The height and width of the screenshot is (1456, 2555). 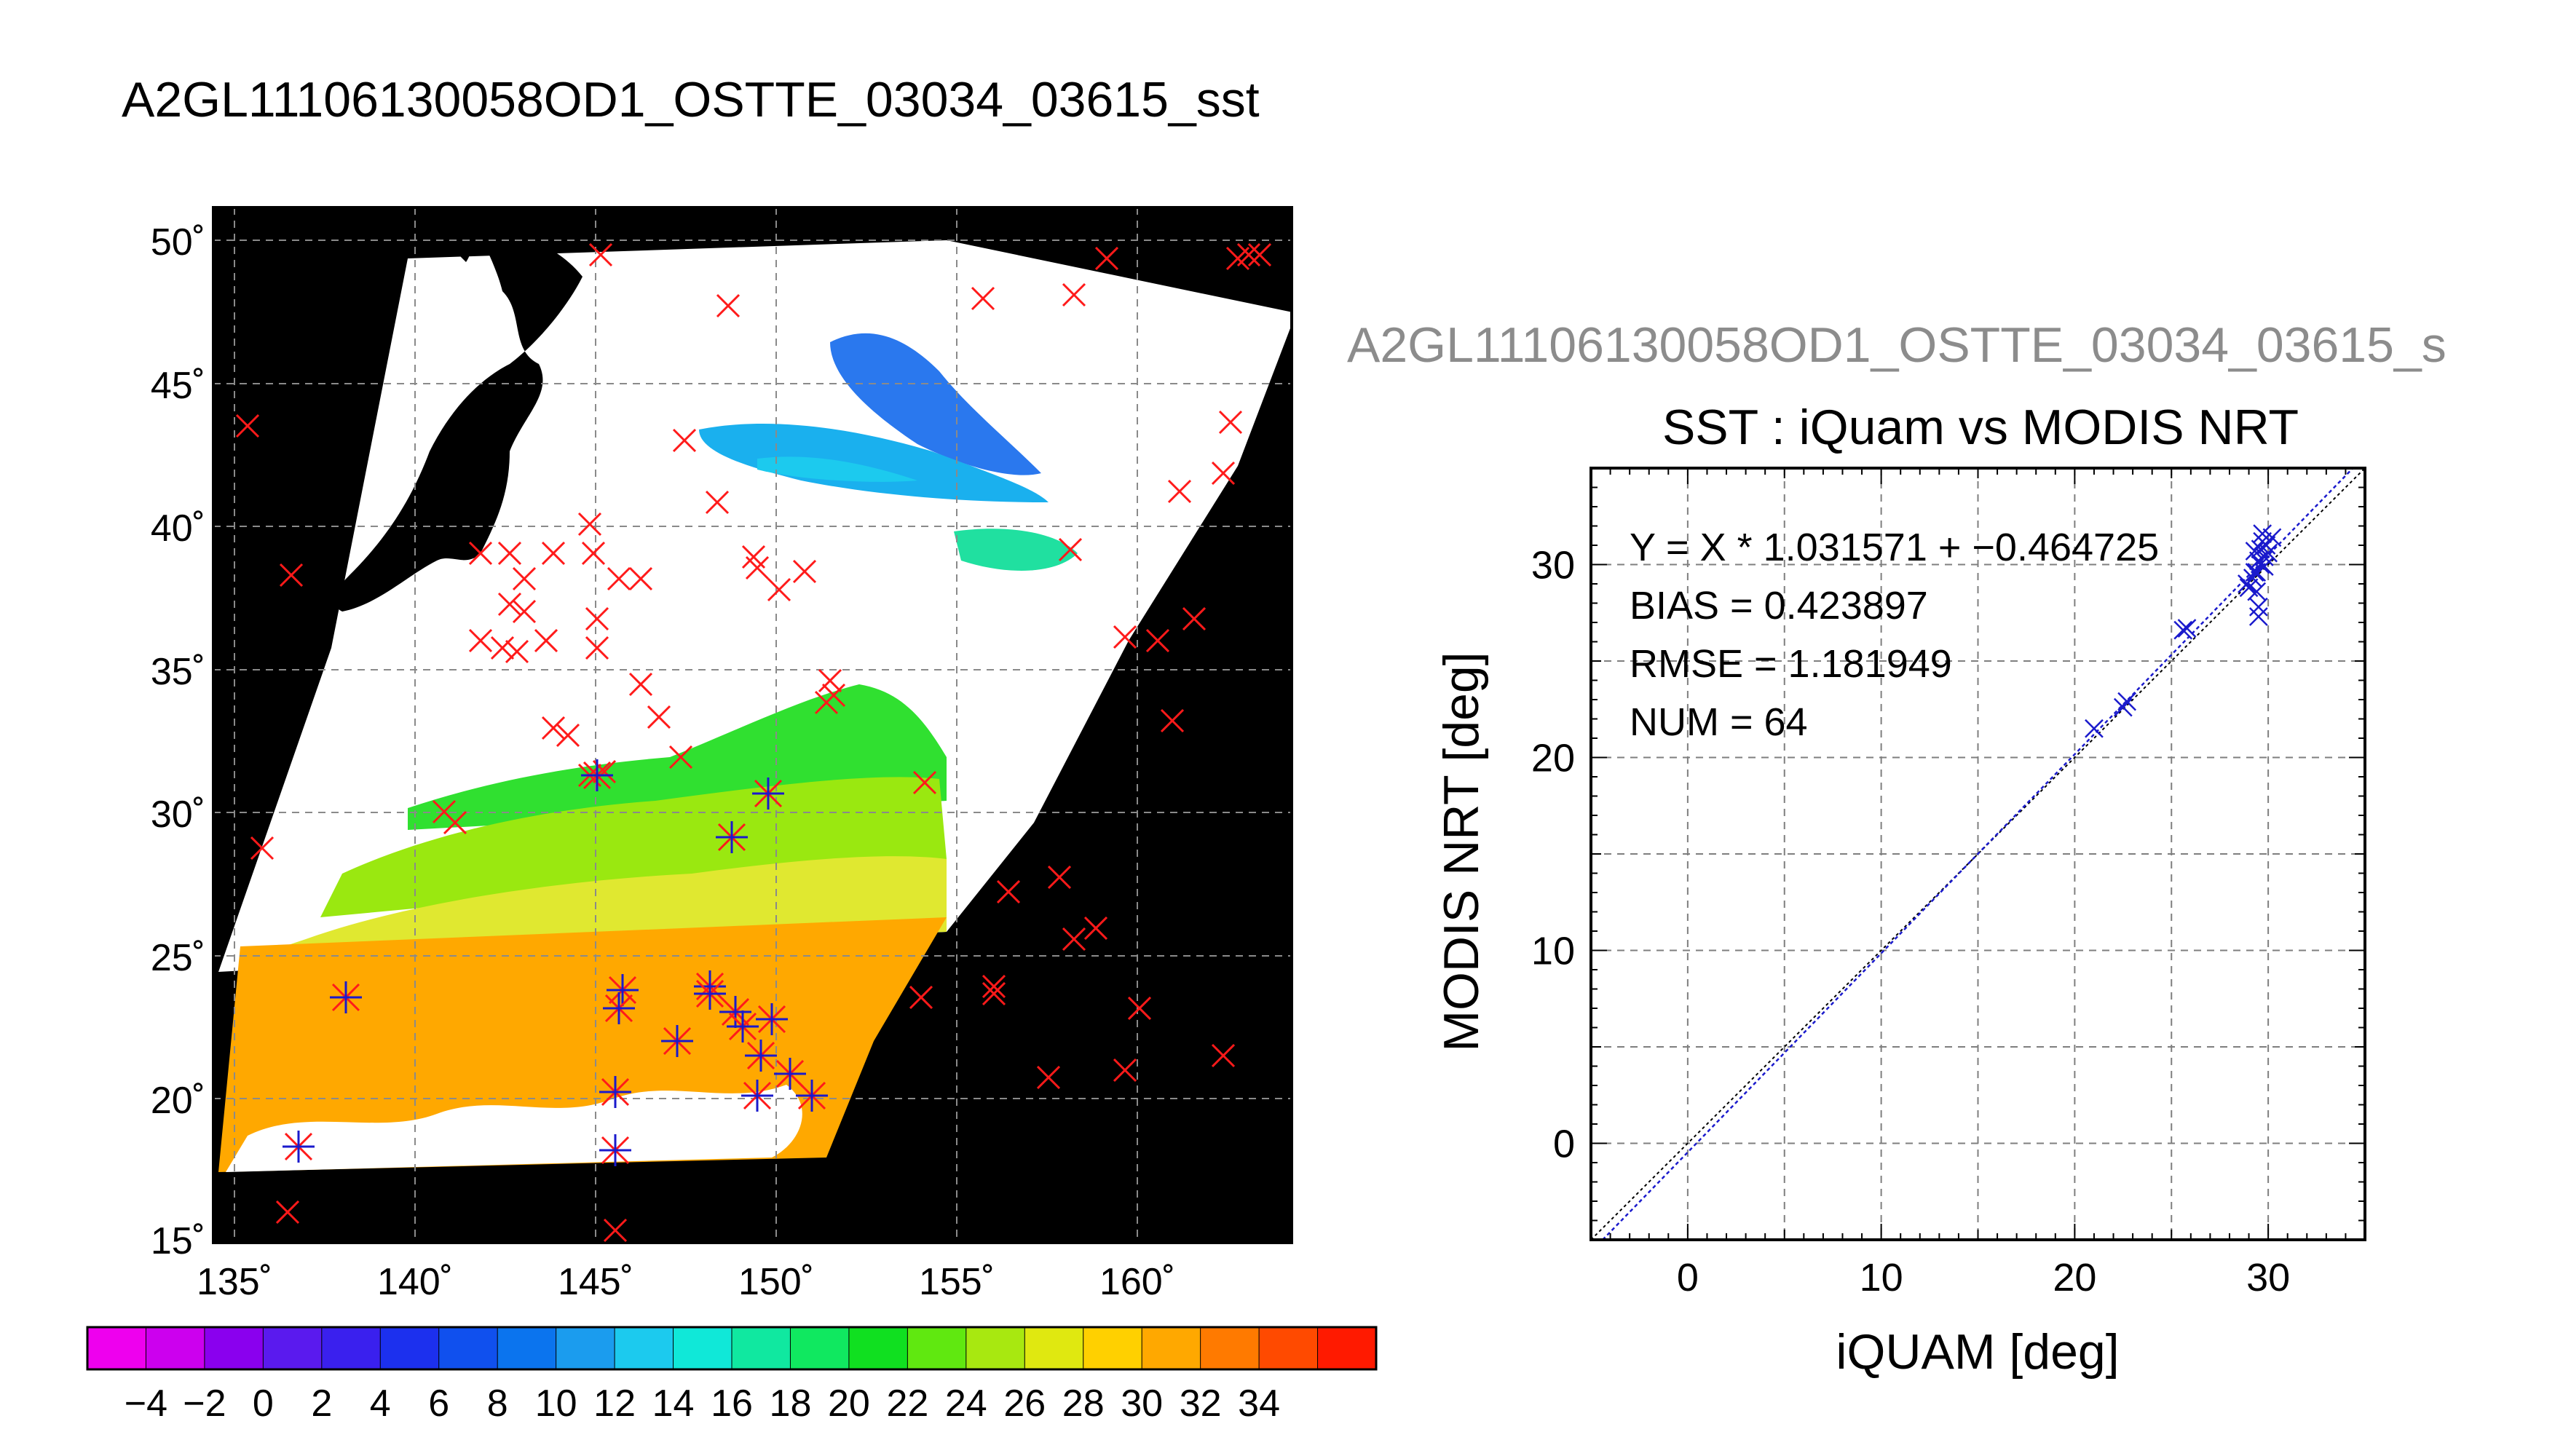 I want to click on colorbar-frame, so click(x=732, y=1348).